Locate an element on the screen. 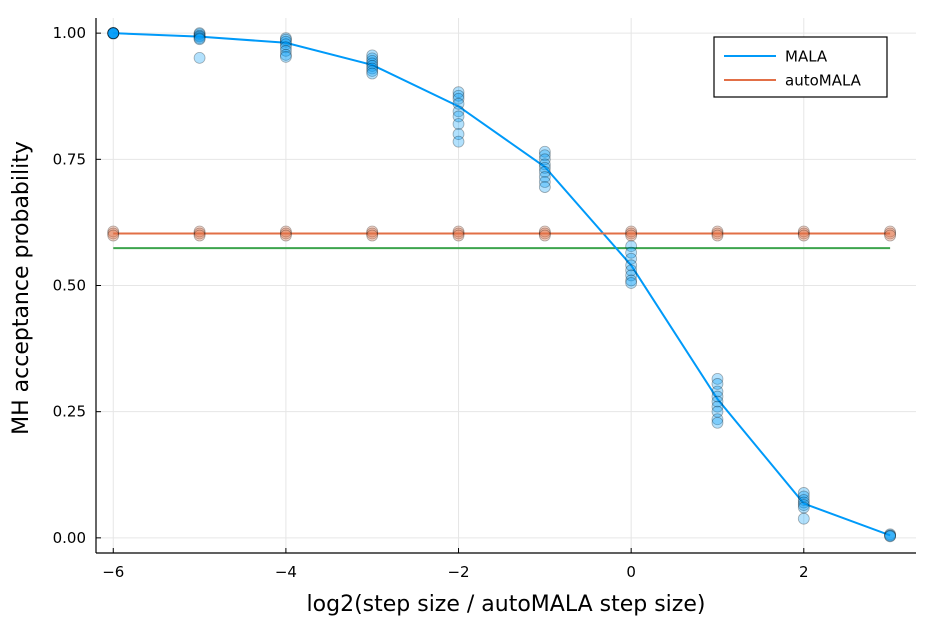 Image resolution: width=934 pixels, height=623 pixels. y-tick-label: 0.25 is located at coordinates (69, 412).